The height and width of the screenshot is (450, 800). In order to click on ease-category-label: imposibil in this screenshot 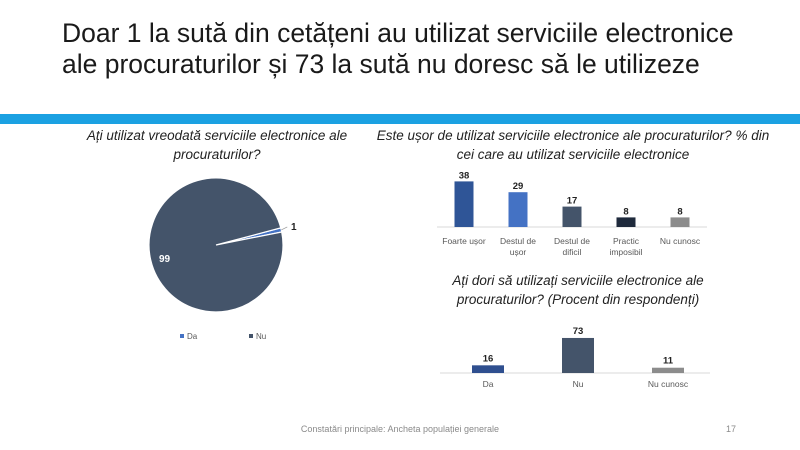, I will do `click(625, 252)`.